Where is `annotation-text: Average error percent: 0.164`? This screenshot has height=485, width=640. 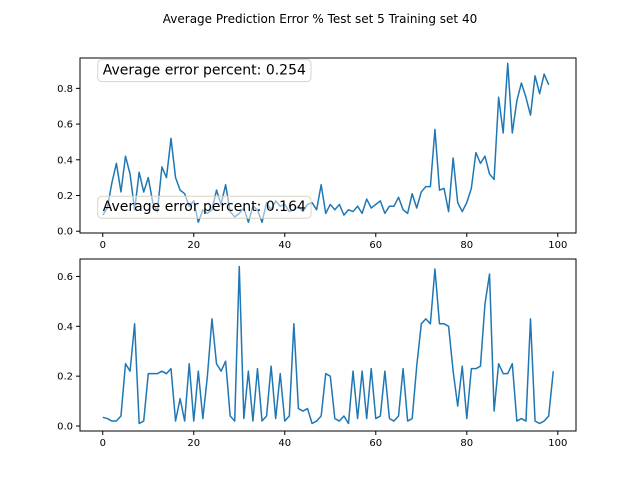
annotation-text: Average error percent: 0.164 is located at coordinates (204, 207).